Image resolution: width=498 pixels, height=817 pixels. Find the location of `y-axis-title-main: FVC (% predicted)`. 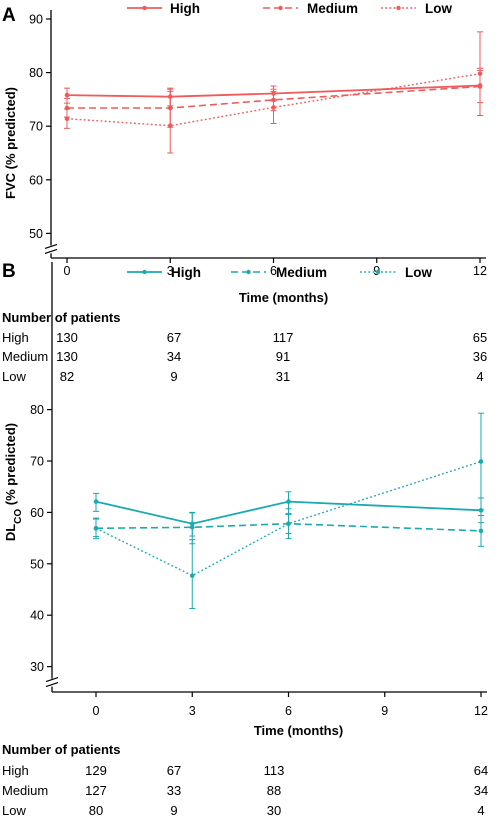

y-axis-title-main: FVC (% predicted) is located at coordinates (10, 143).